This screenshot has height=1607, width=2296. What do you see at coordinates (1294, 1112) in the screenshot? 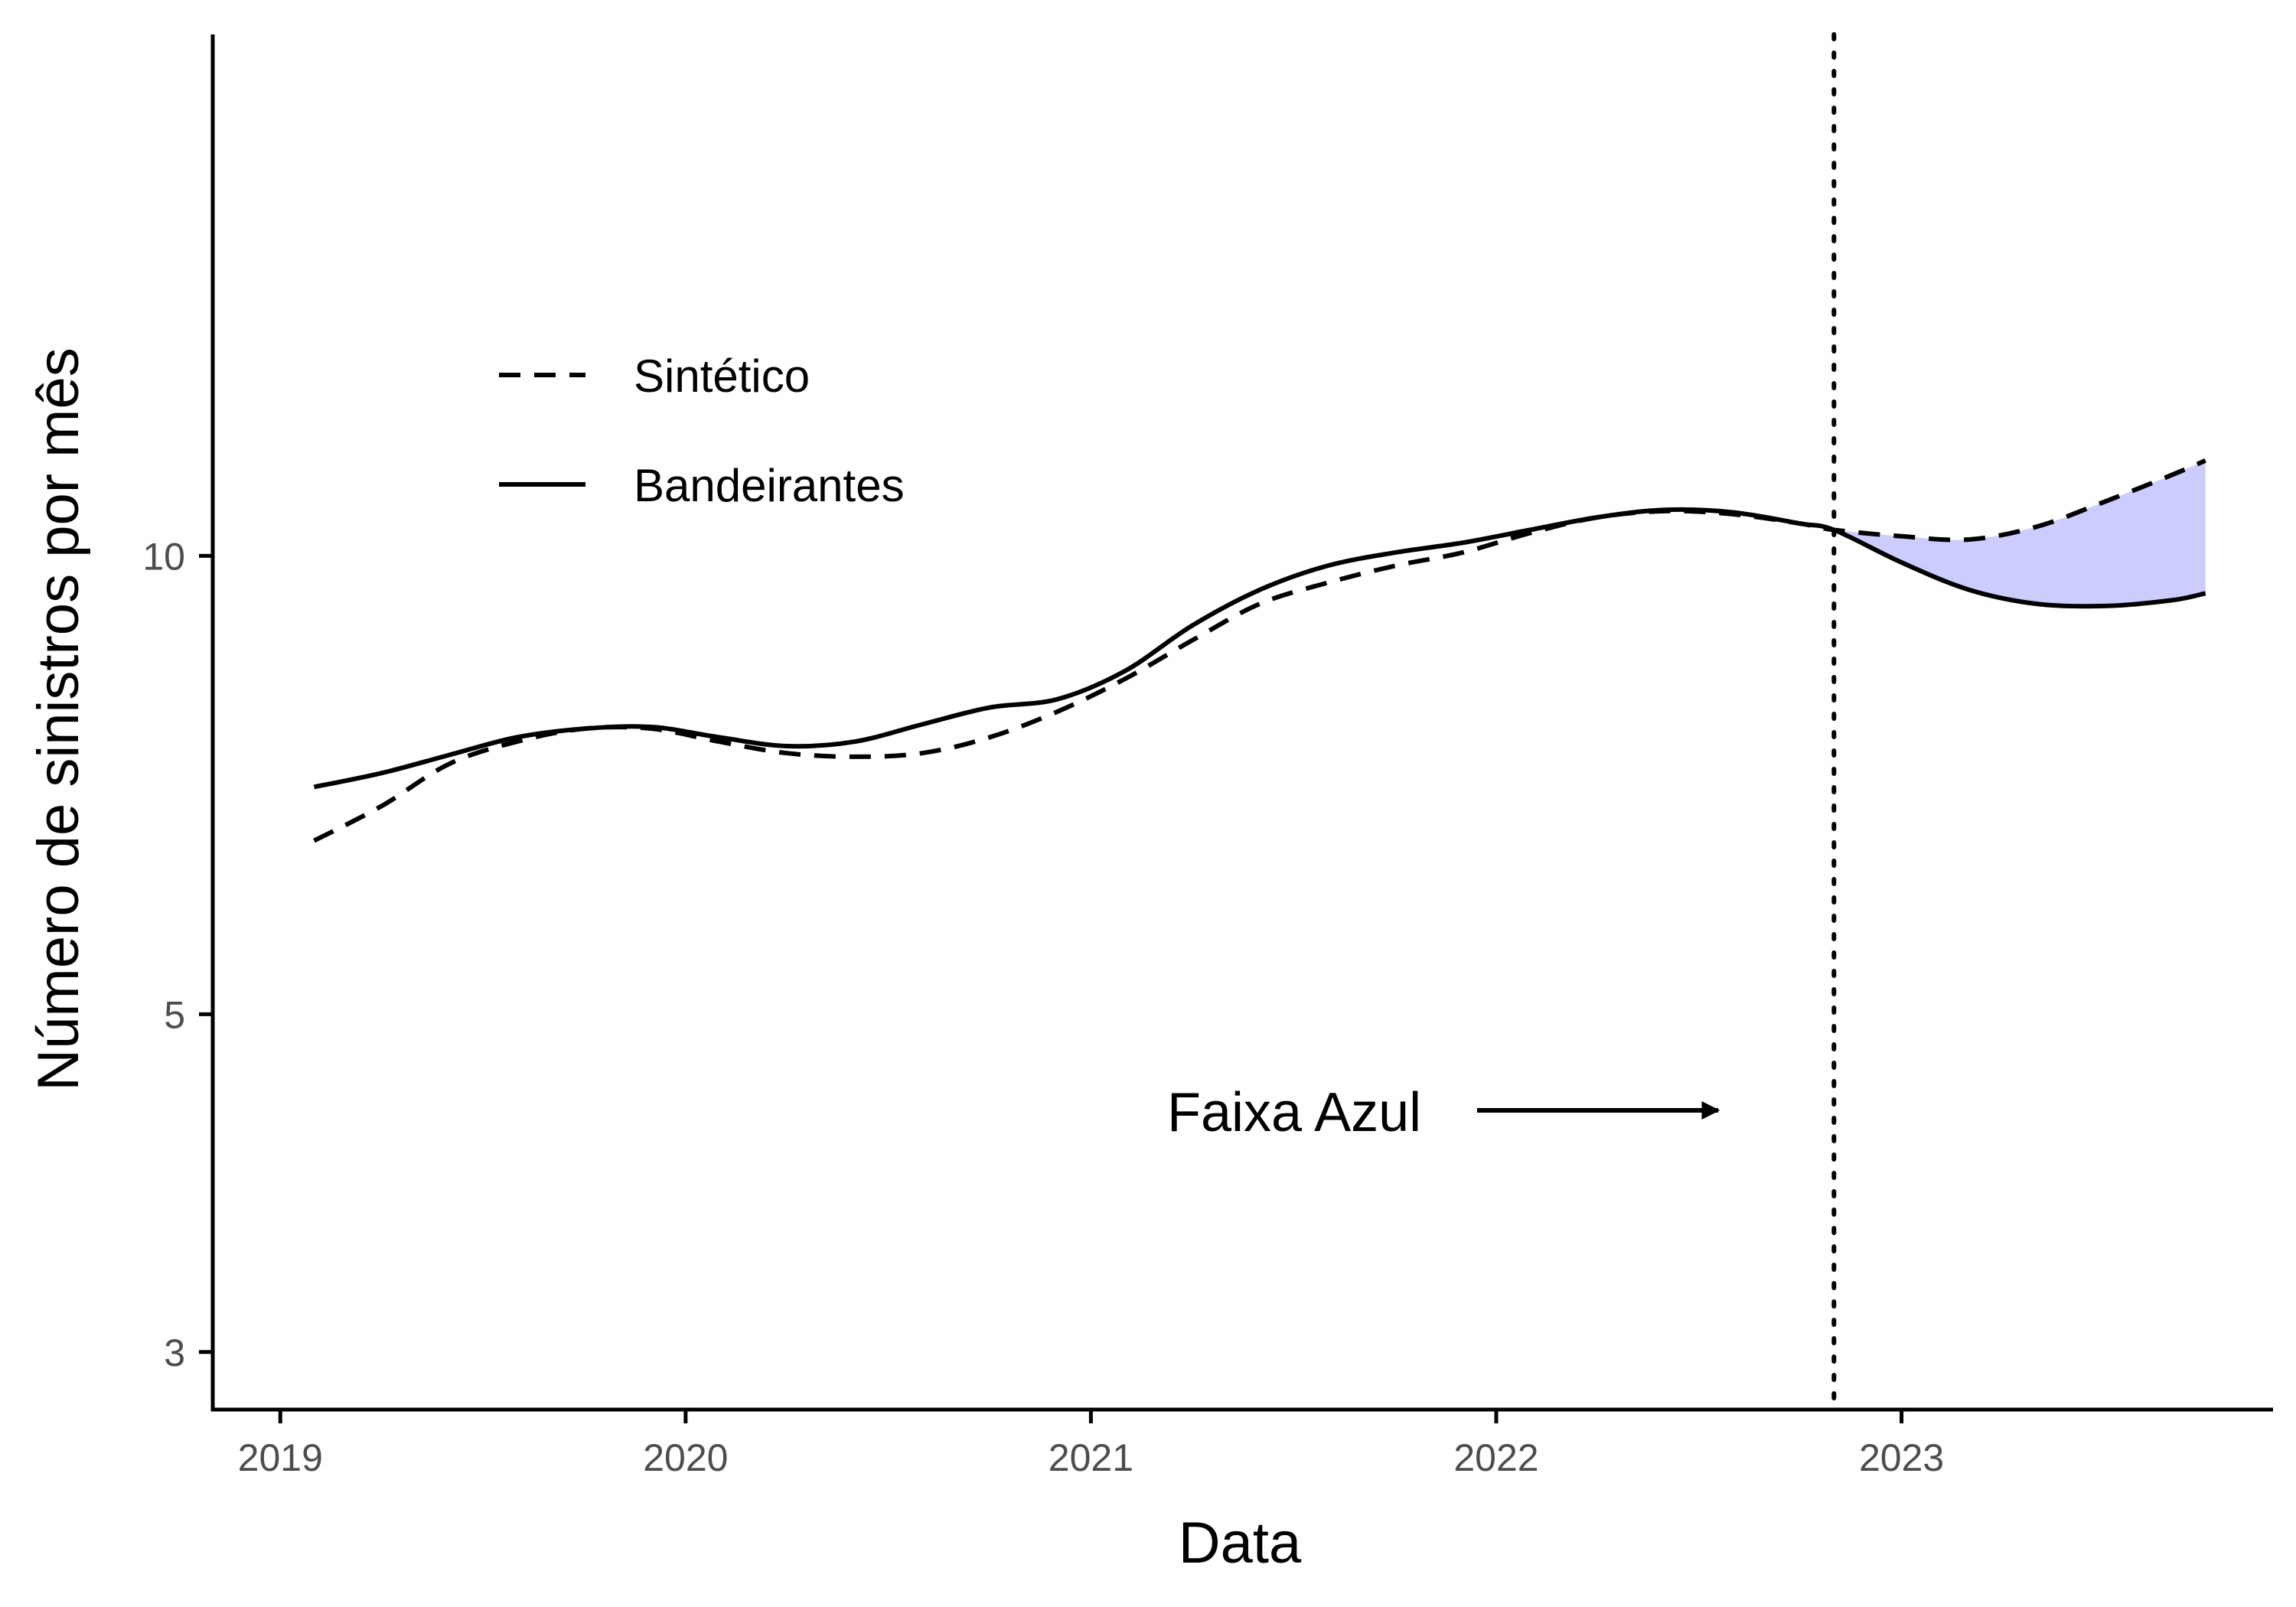
I see `intervention-annotation-label: Faixa Azul` at bounding box center [1294, 1112].